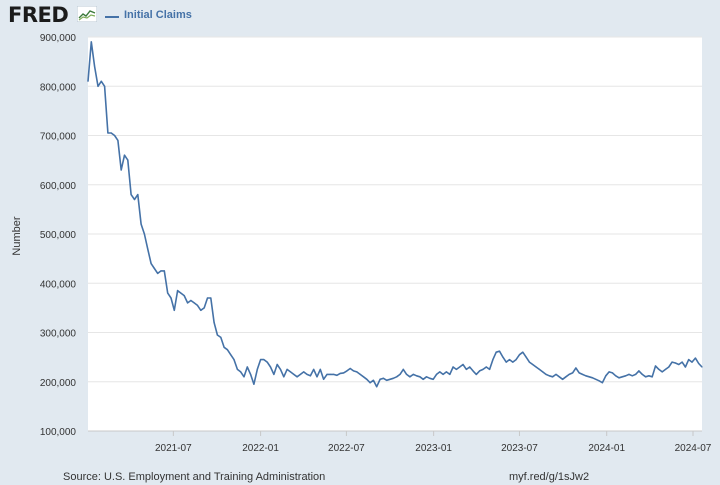  I want to click on y-axis-title: Number, so click(17, 235).